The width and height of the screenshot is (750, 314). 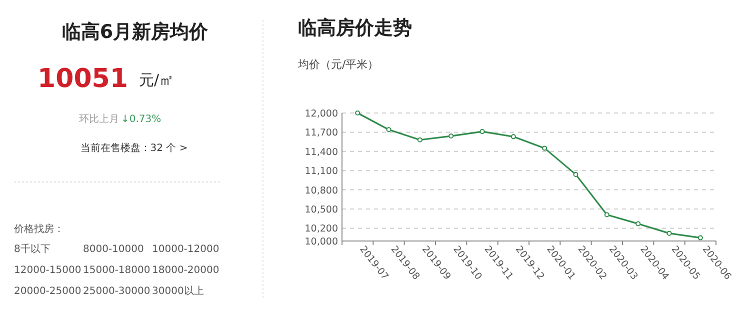 What do you see at coordinates (83, 79) in the screenshot?
I see `text: 10051` at bounding box center [83, 79].